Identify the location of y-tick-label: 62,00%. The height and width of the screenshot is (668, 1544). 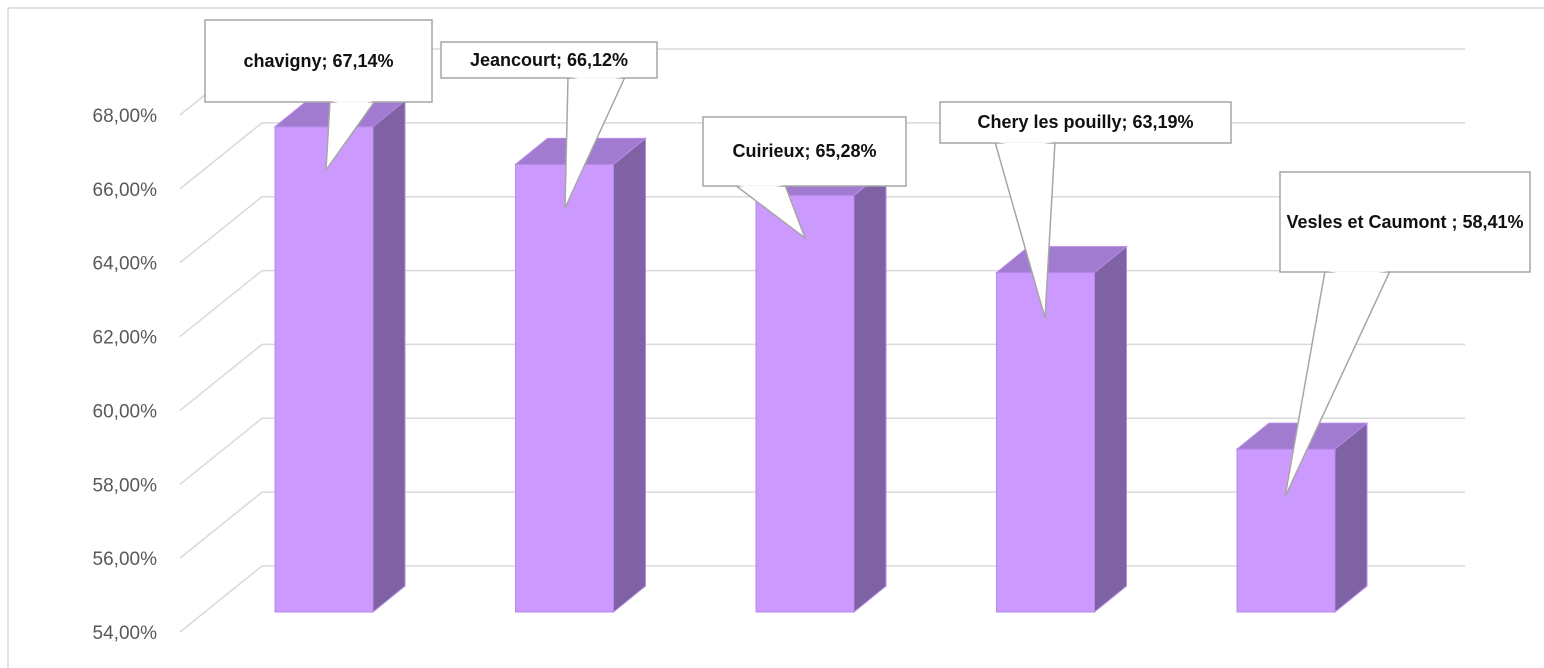
(125, 338).